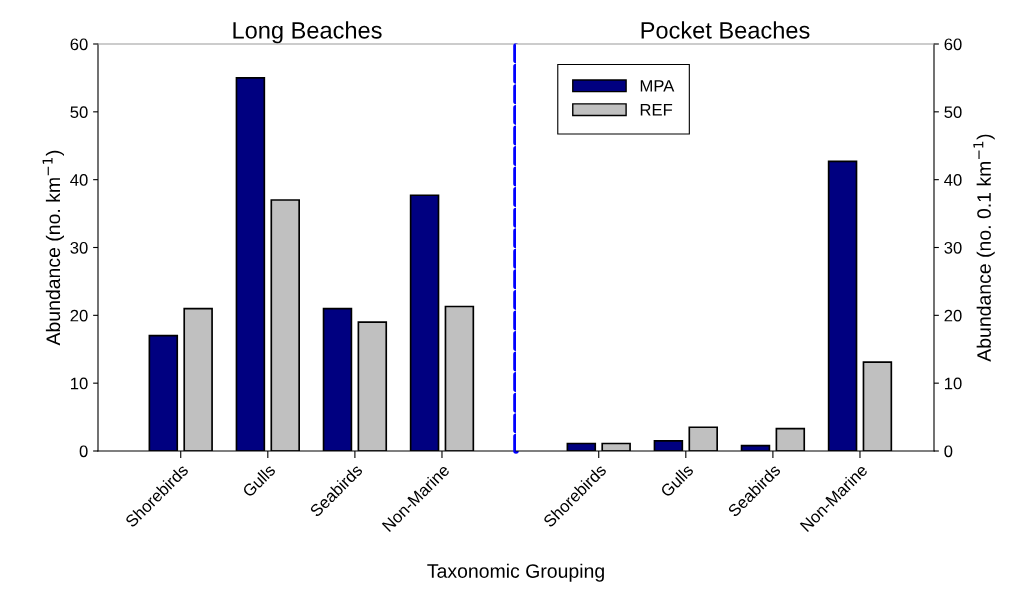 Image resolution: width=1024 pixels, height=606 pixels. What do you see at coordinates (953, 383) in the screenshot?
I see `y2-tick-label: 10` at bounding box center [953, 383].